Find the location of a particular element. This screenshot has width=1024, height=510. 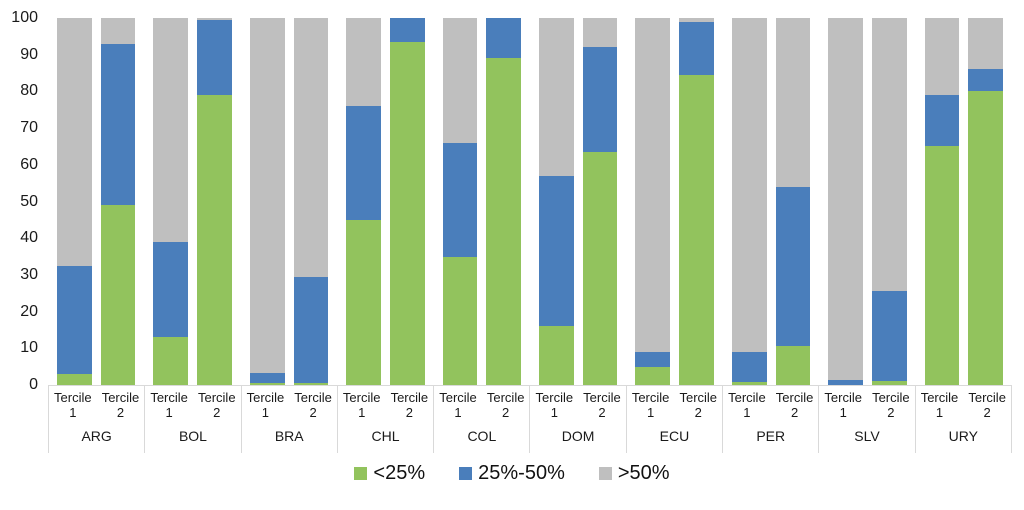

x-group-arg: Tercile 1 Tercile 2 ARG is located at coordinates (97, 419).